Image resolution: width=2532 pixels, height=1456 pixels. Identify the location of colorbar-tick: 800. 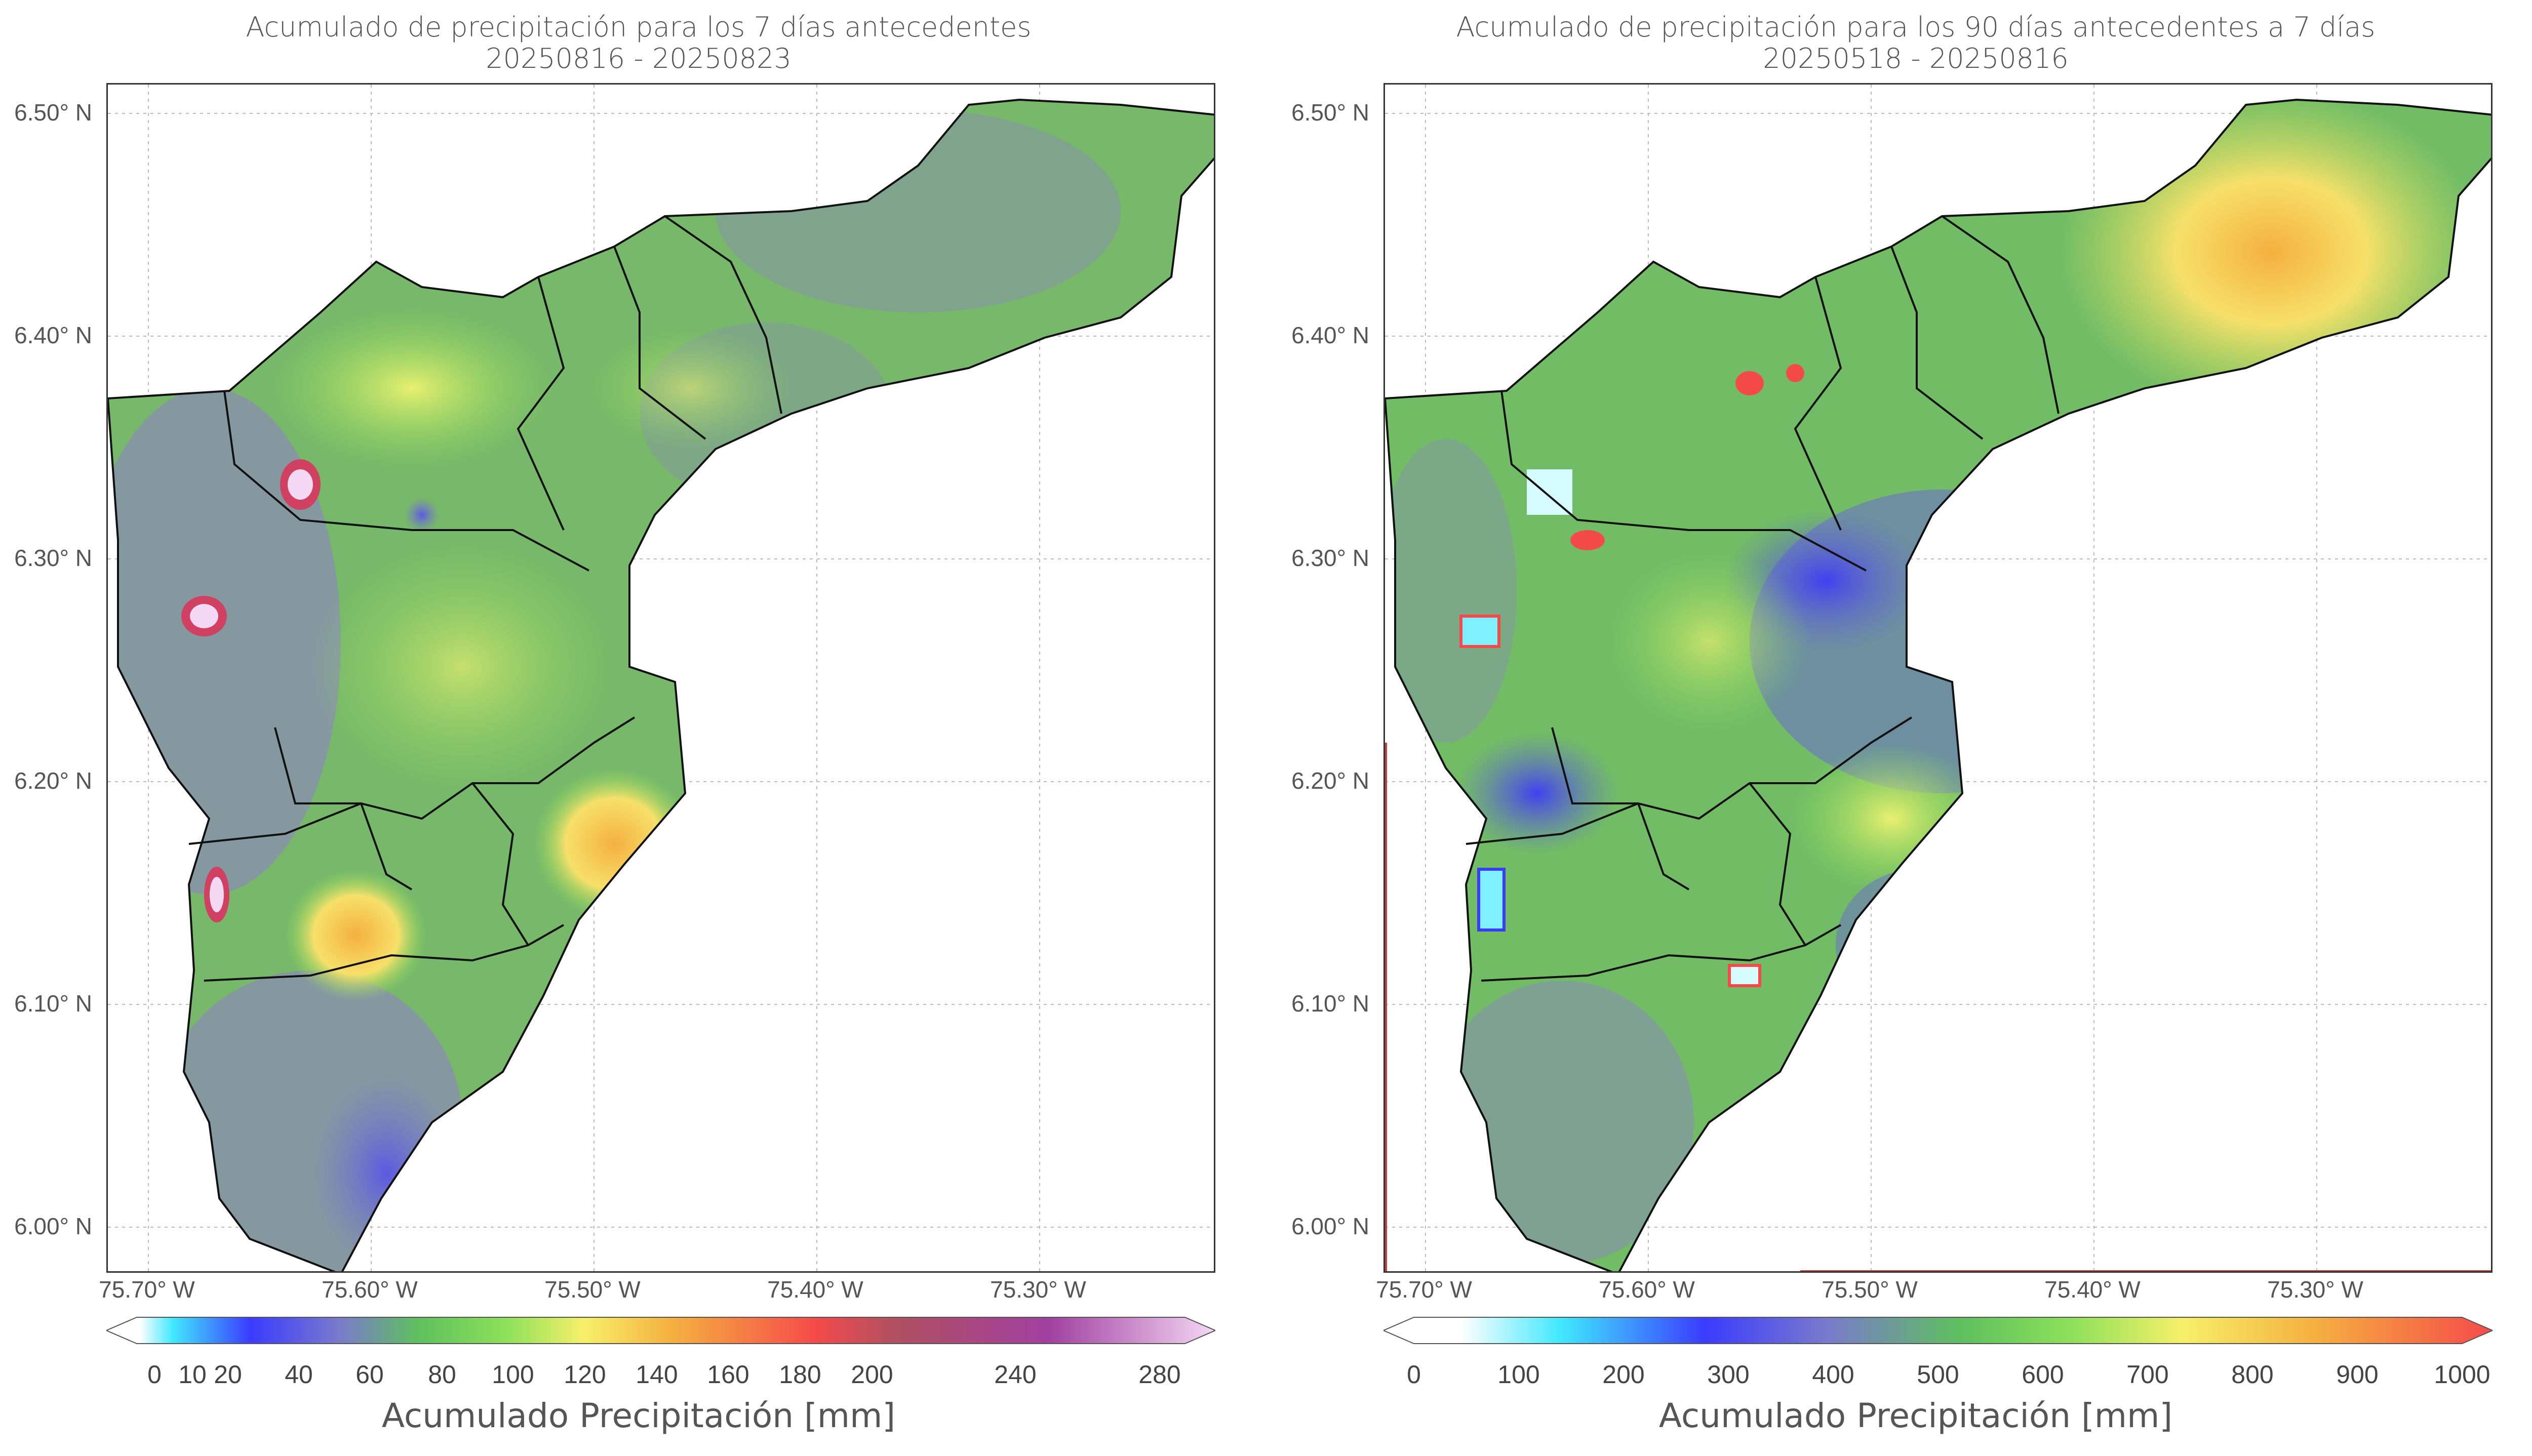
(2252, 1374).